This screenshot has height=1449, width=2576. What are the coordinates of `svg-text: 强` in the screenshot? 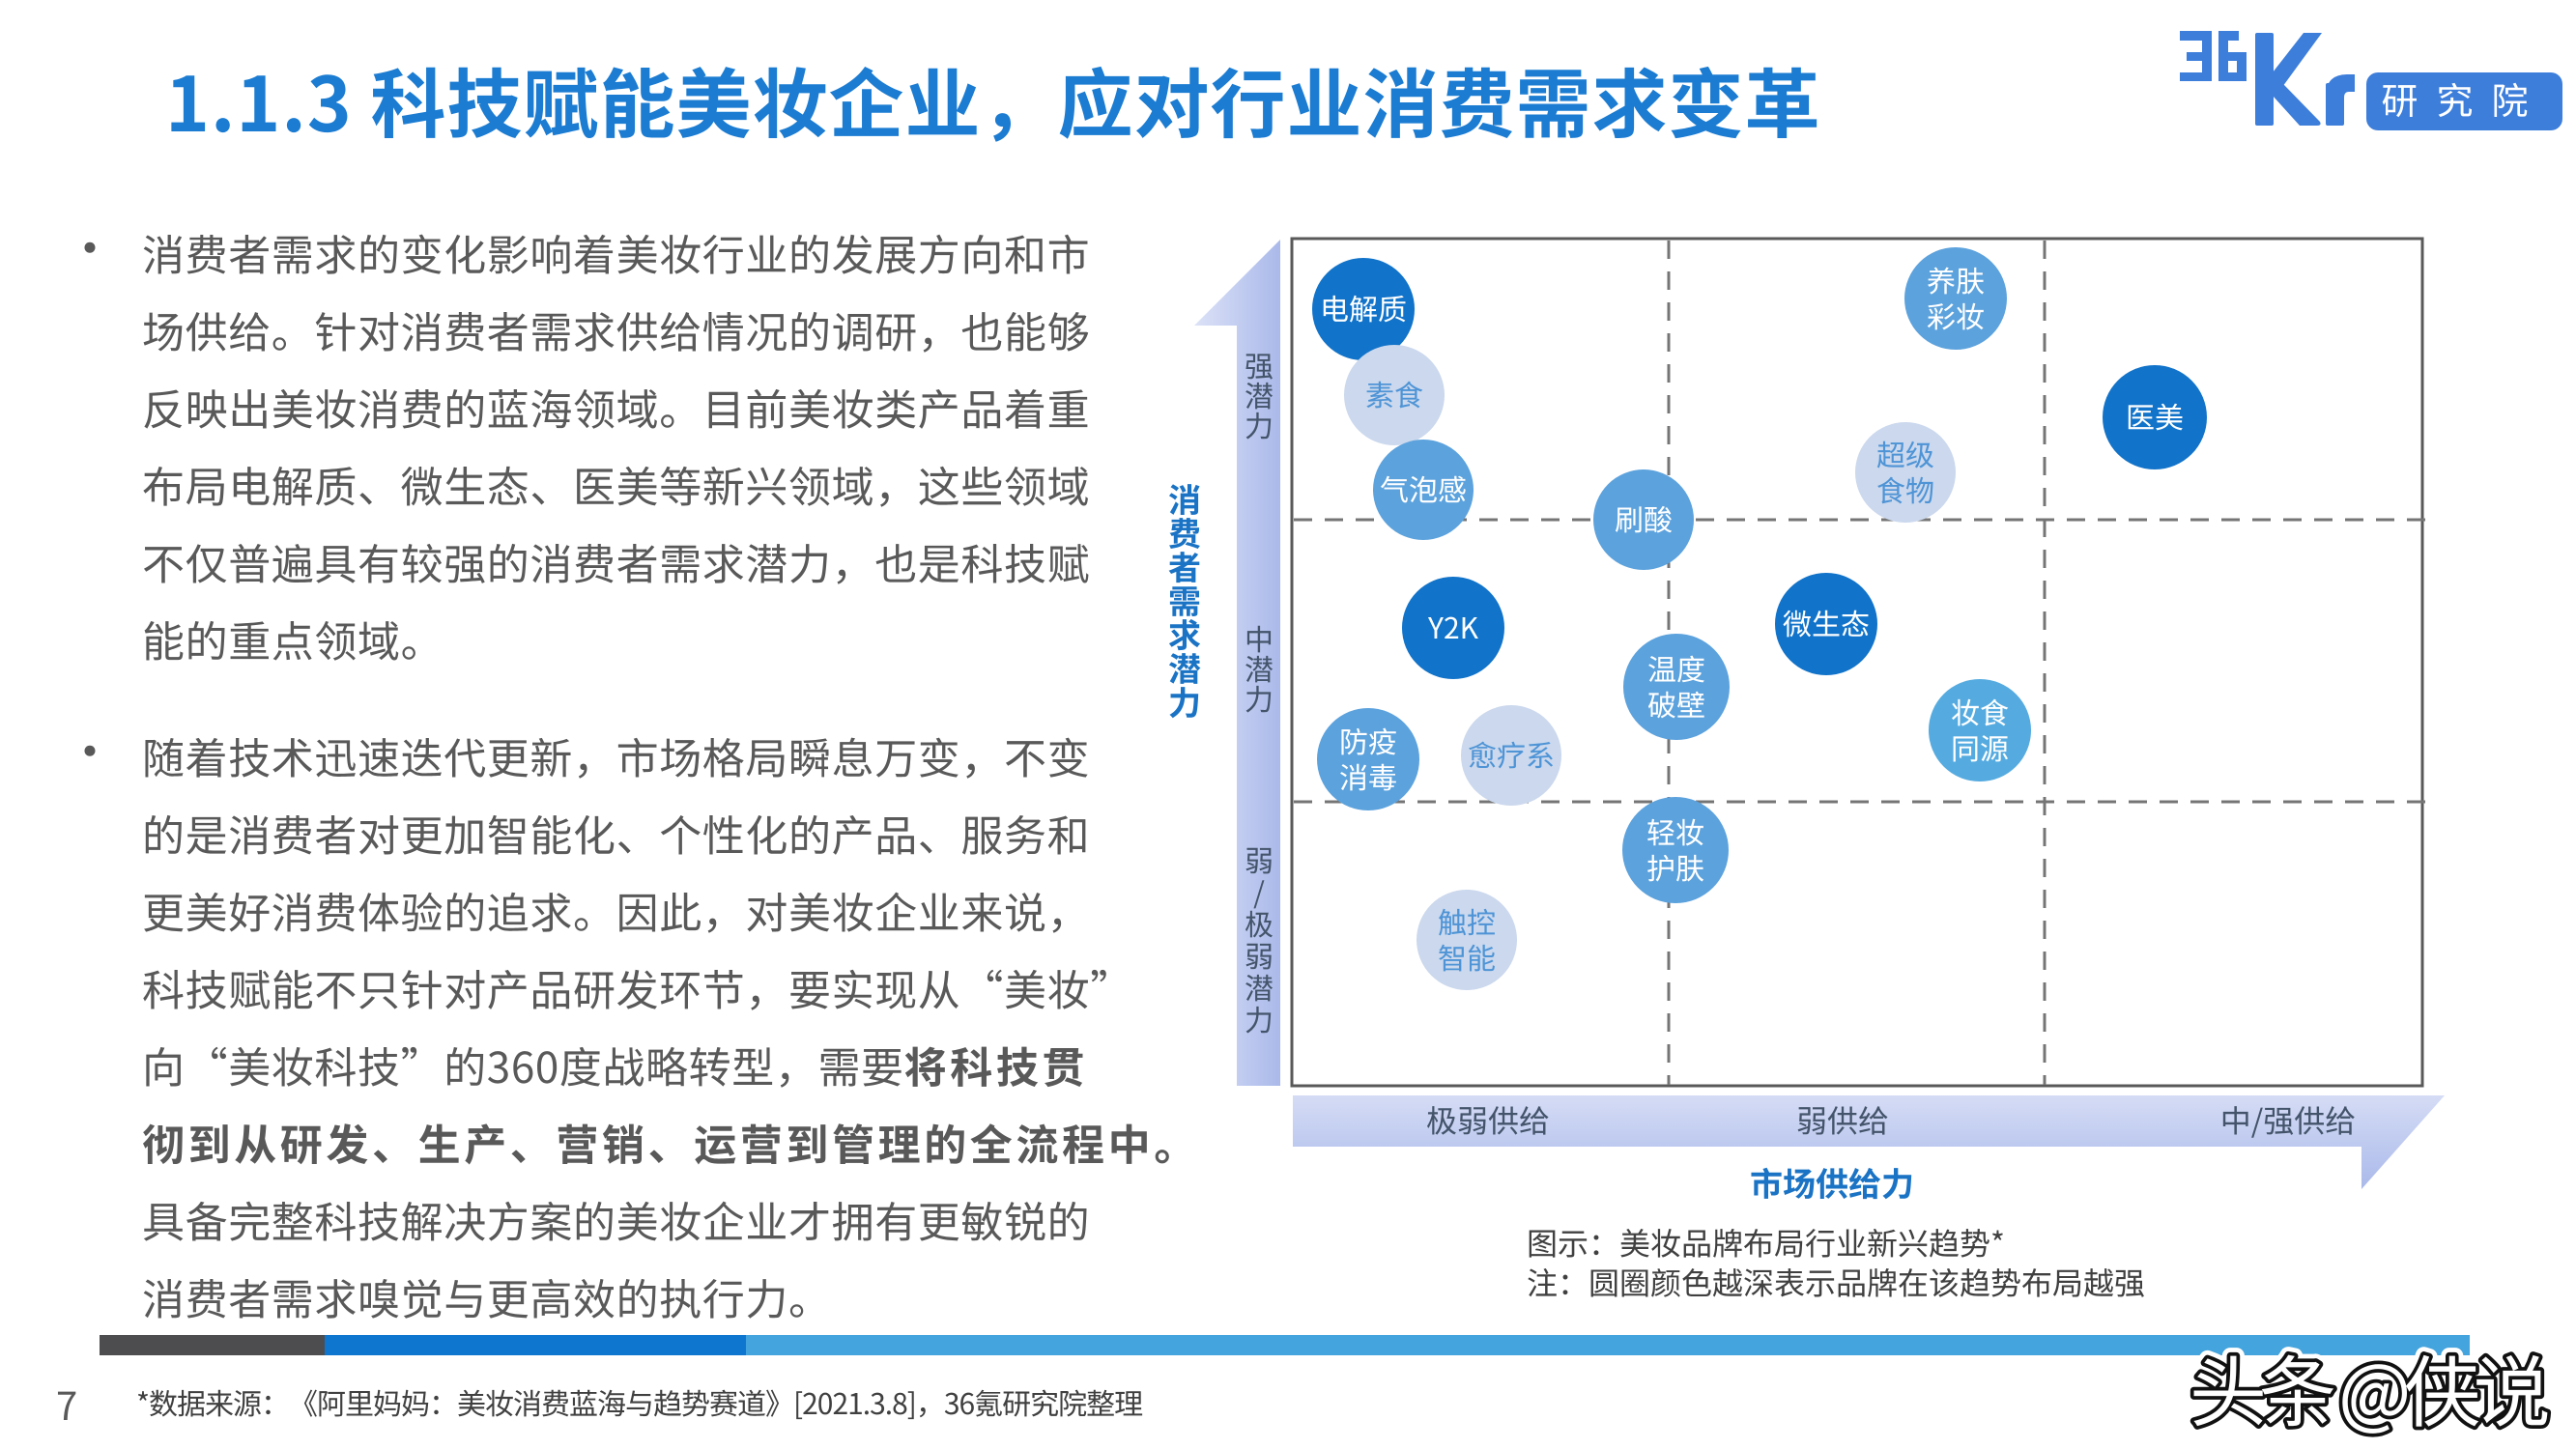 It's located at (1260, 364).